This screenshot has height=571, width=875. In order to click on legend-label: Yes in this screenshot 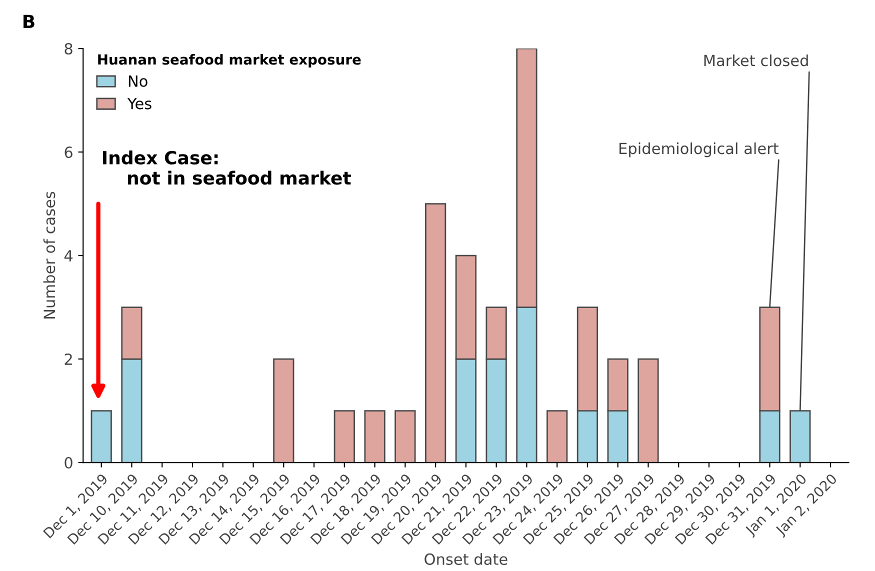, I will do `click(139, 104)`.